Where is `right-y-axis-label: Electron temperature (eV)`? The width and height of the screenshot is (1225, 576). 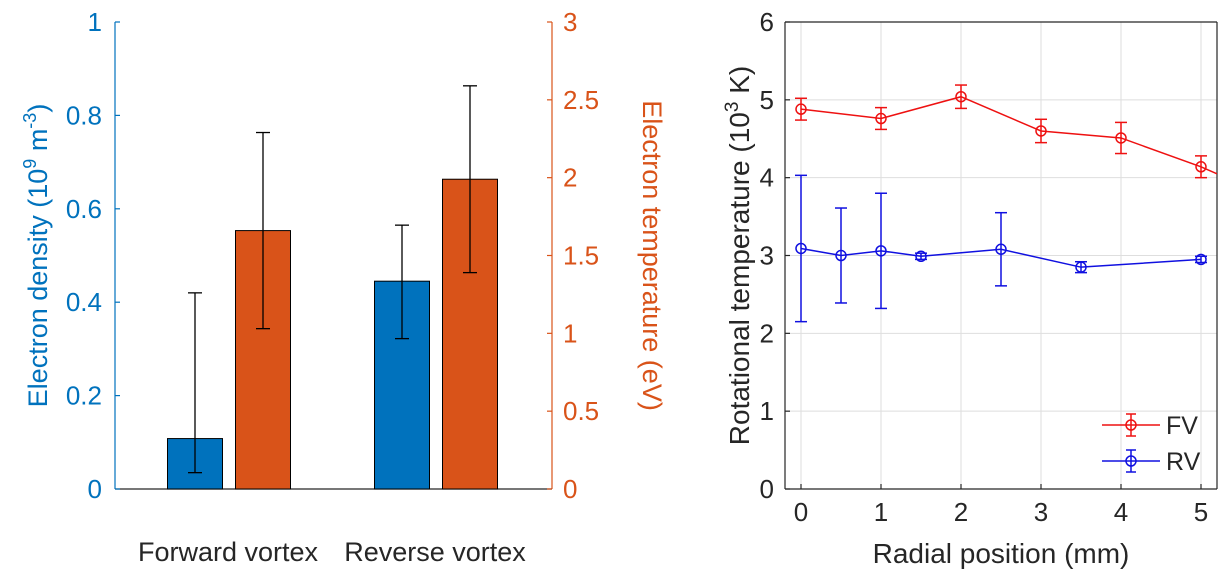
right-y-axis-label: Electron temperature (eV) is located at coordinates (652, 255).